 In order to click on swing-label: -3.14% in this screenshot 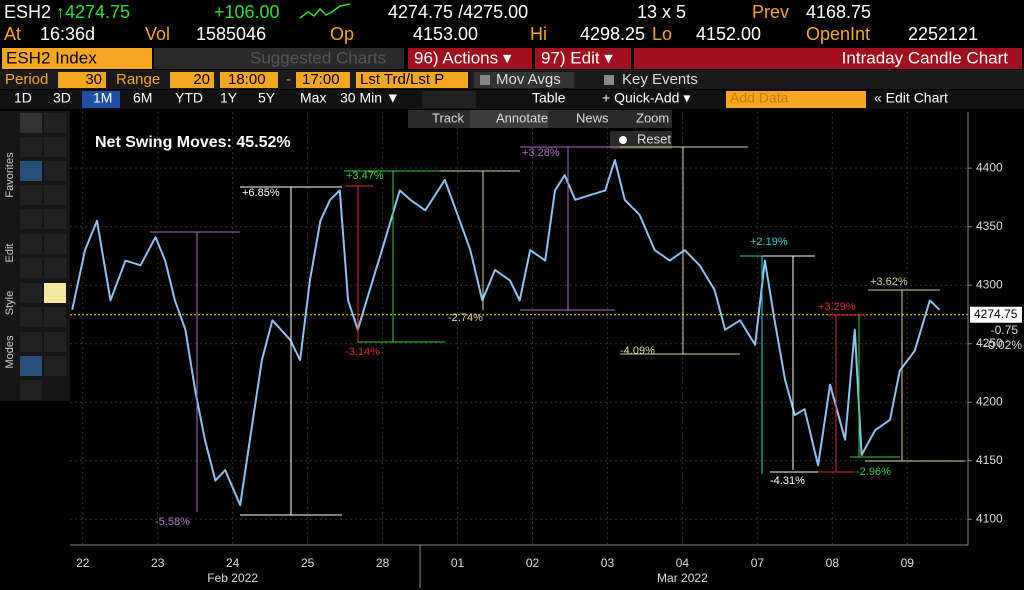, I will do `click(362, 352)`.